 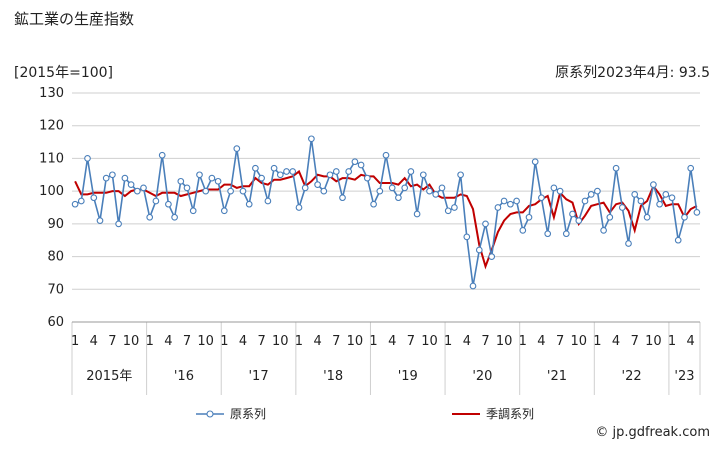 What do you see at coordinates (55, 224) in the screenshot?
I see `y-tick-label: 90` at bounding box center [55, 224].